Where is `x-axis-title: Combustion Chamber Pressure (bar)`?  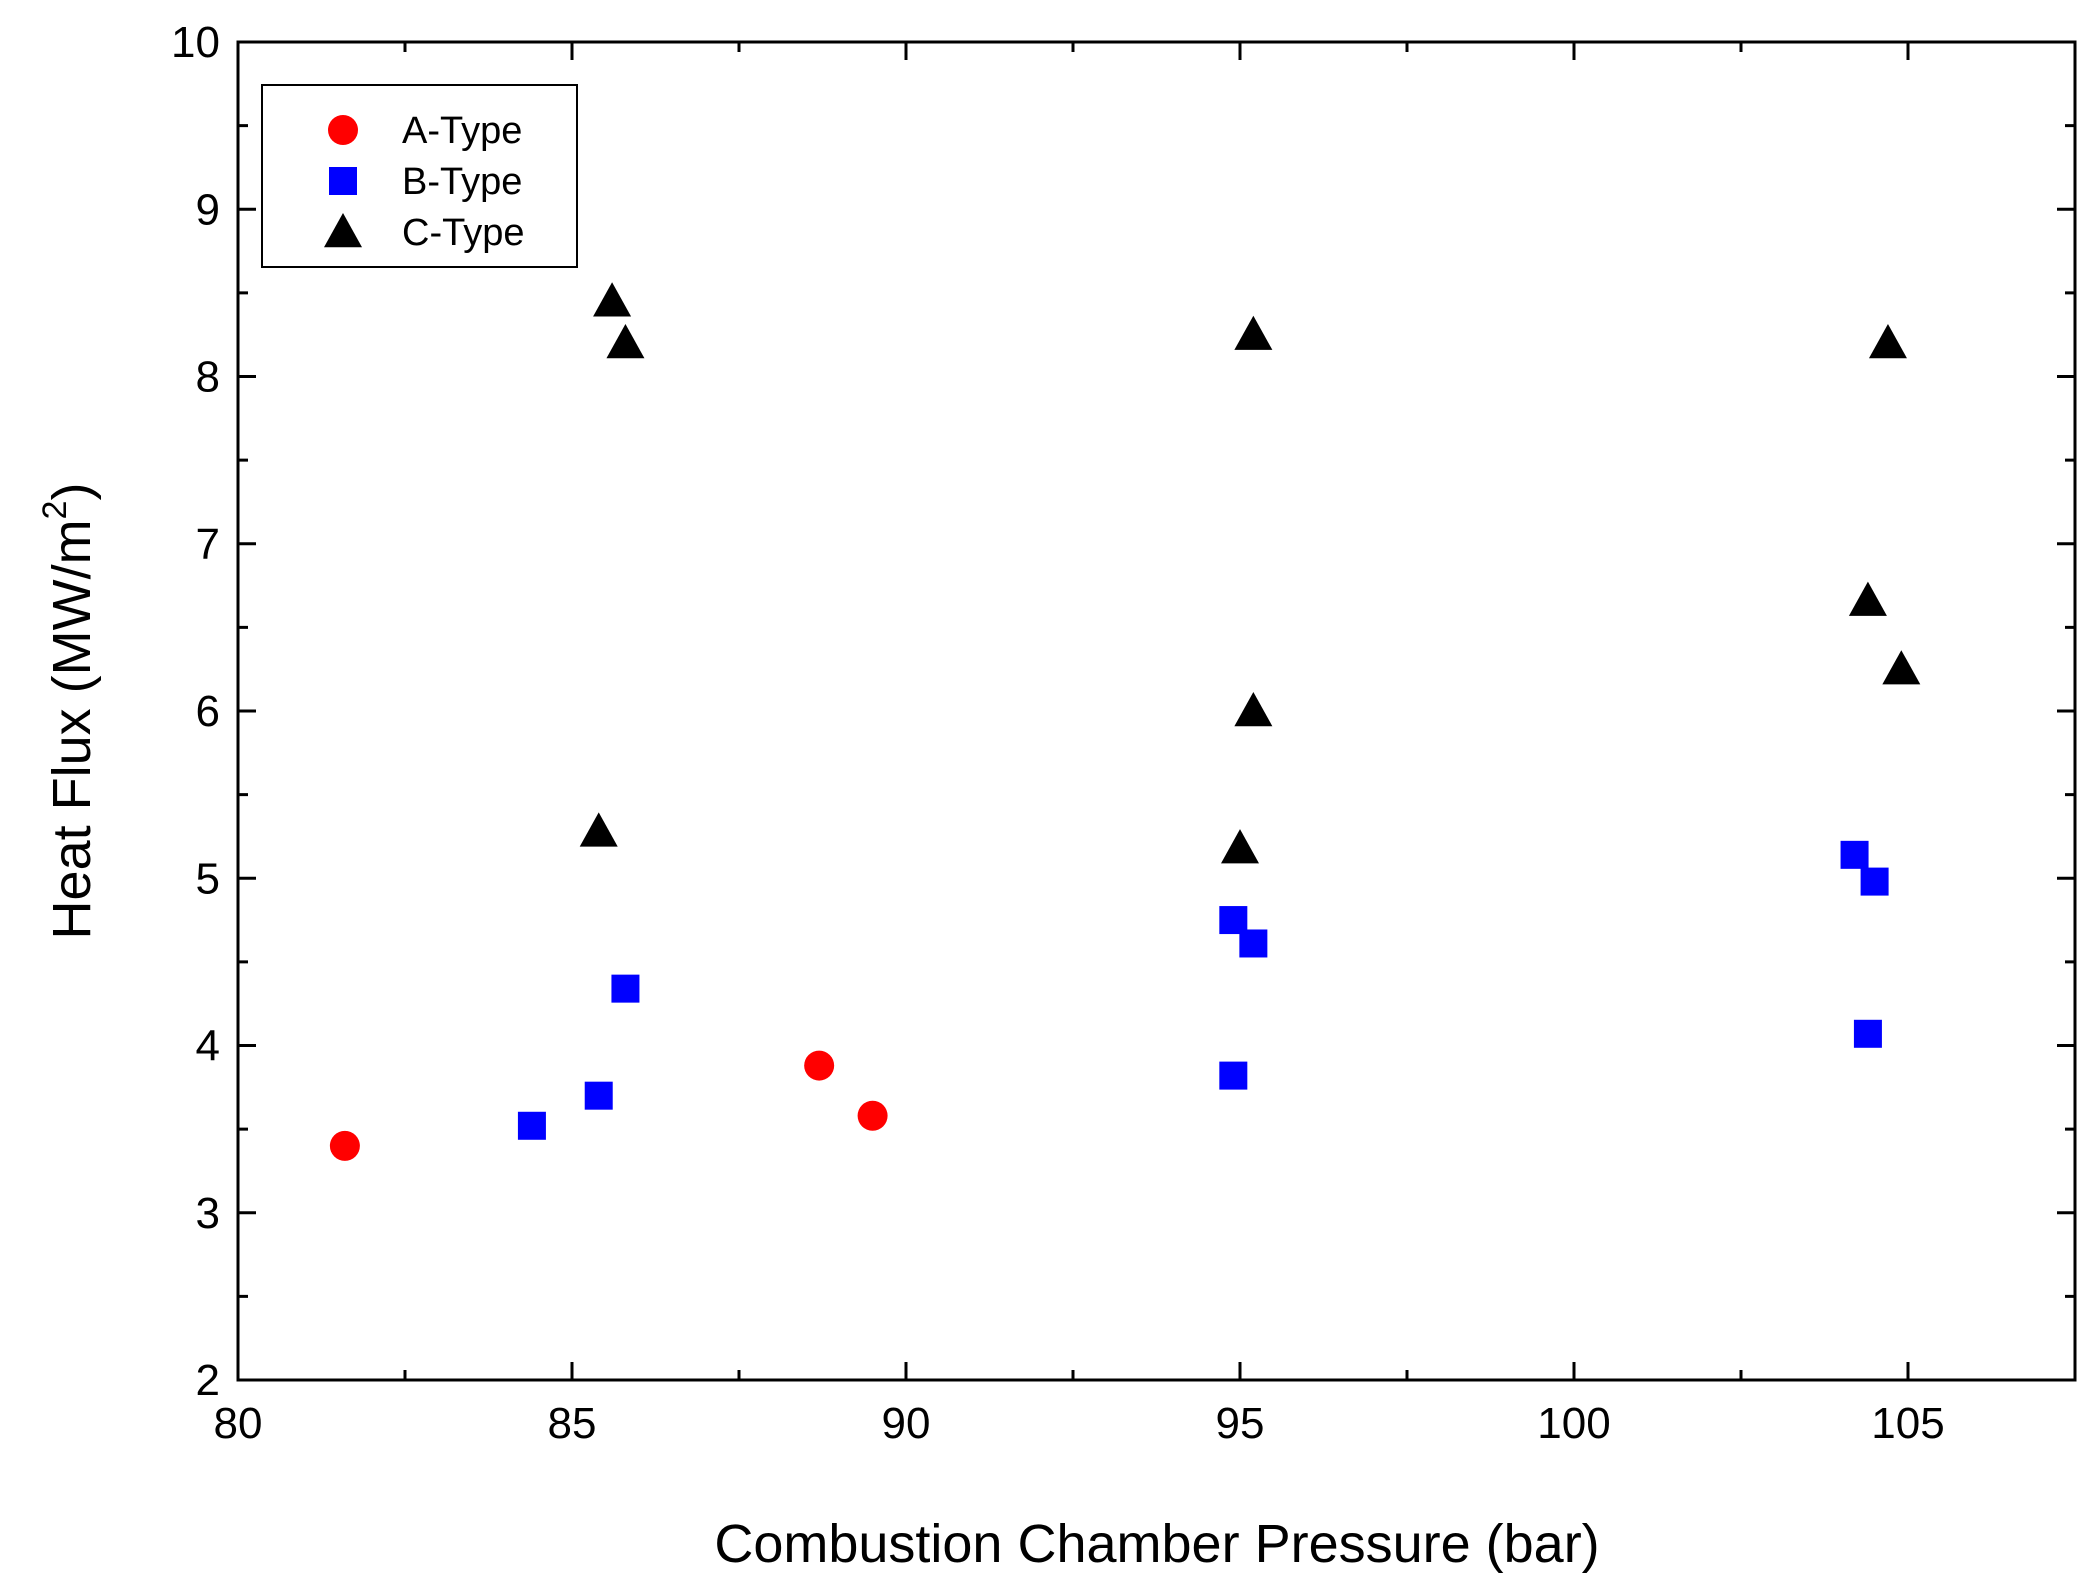
x-axis-title: Combustion Chamber Pressure (bar) is located at coordinates (1156, 1544).